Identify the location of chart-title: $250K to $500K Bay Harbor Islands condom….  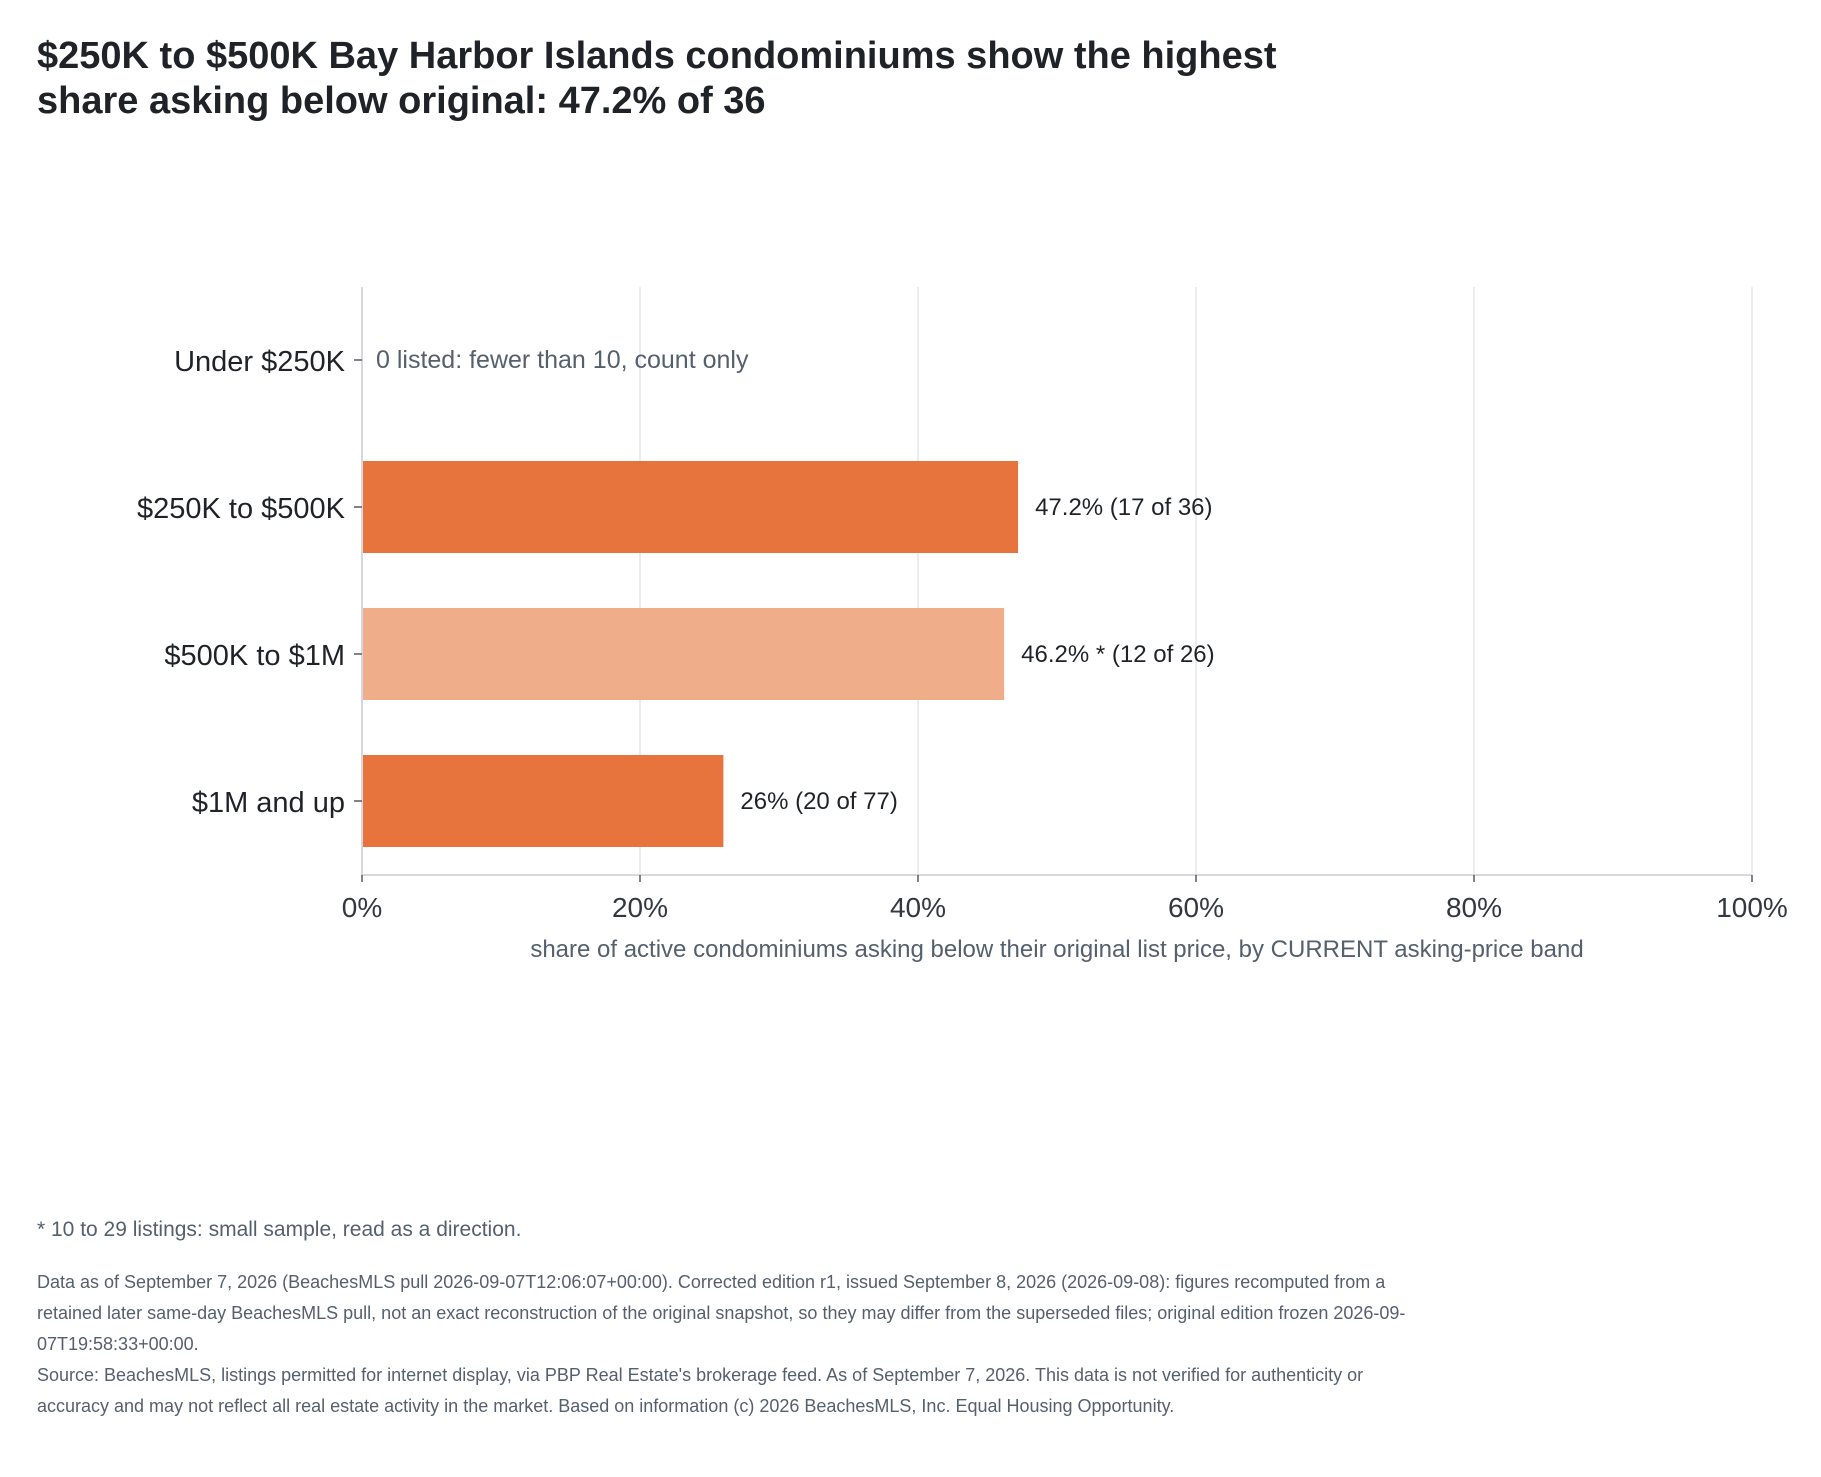
(787, 79).